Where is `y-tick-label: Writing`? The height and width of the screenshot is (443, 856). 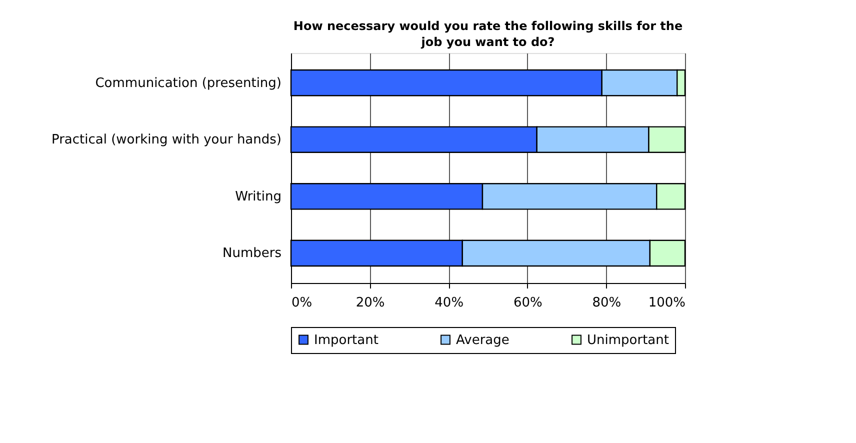 y-tick-label: Writing is located at coordinates (258, 196).